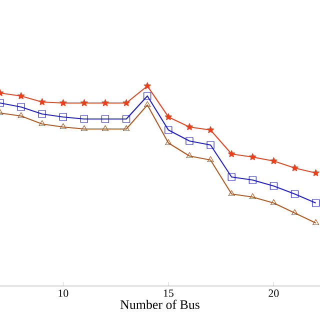 This screenshot has width=320, height=320. Describe the element at coordinates (169, 293) in the screenshot. I see `x-tick-label: 15` at that location.